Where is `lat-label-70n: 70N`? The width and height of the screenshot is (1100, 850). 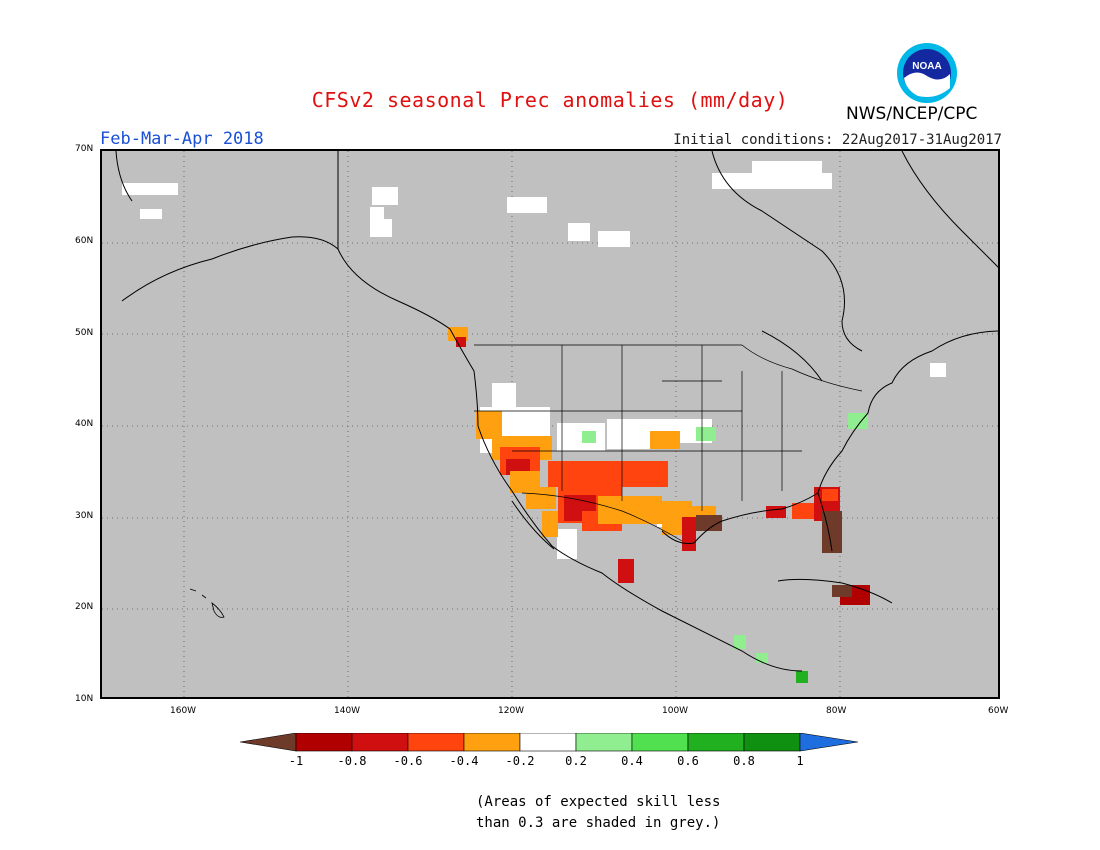
lat-label-70n: 70N is located at coordinates (84, 149).